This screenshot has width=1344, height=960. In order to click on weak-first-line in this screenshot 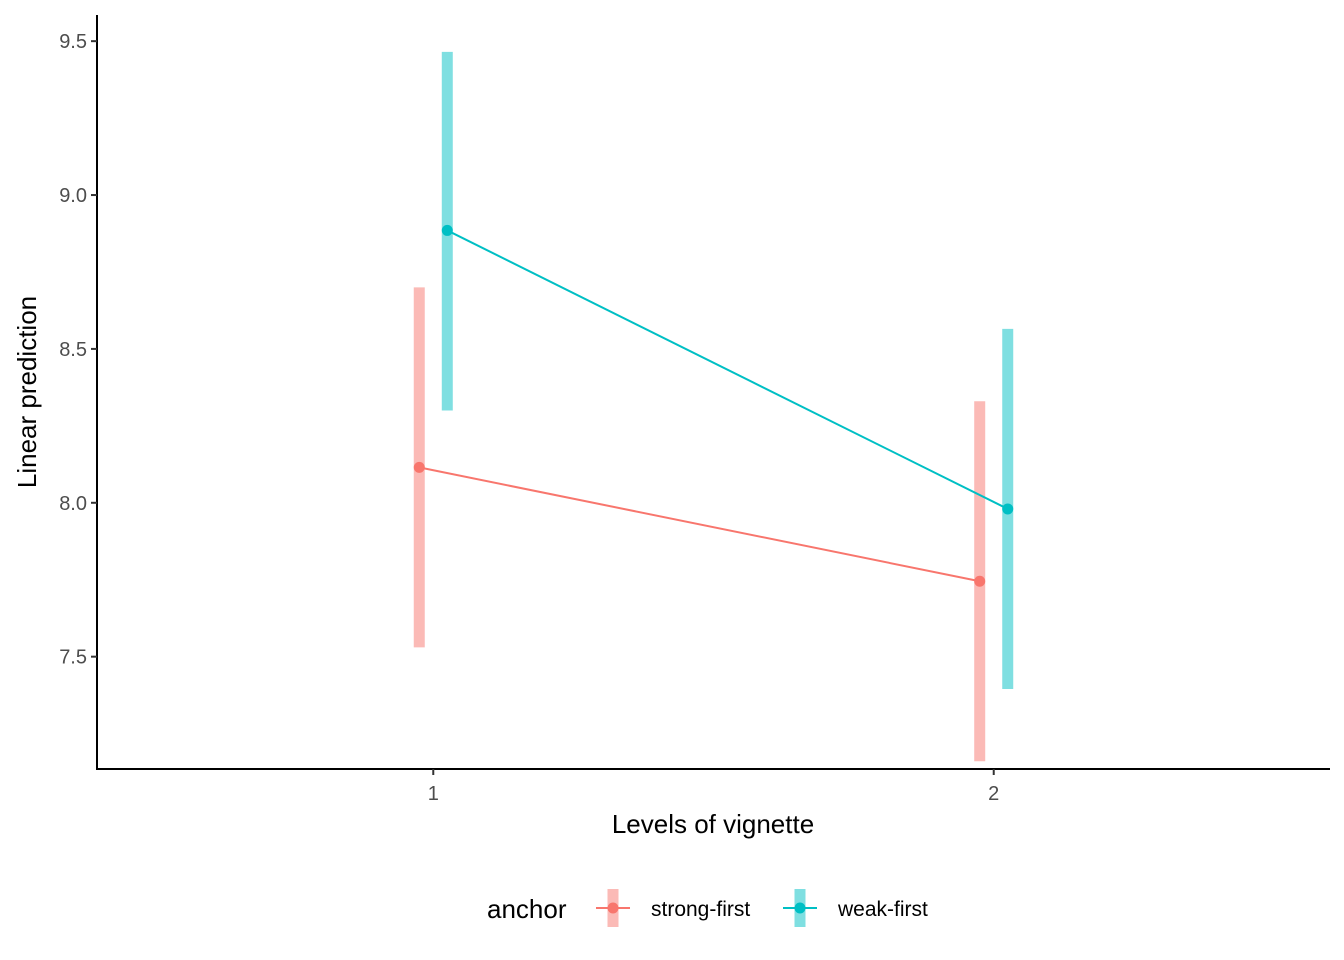, I will do `click(727, 369)`.